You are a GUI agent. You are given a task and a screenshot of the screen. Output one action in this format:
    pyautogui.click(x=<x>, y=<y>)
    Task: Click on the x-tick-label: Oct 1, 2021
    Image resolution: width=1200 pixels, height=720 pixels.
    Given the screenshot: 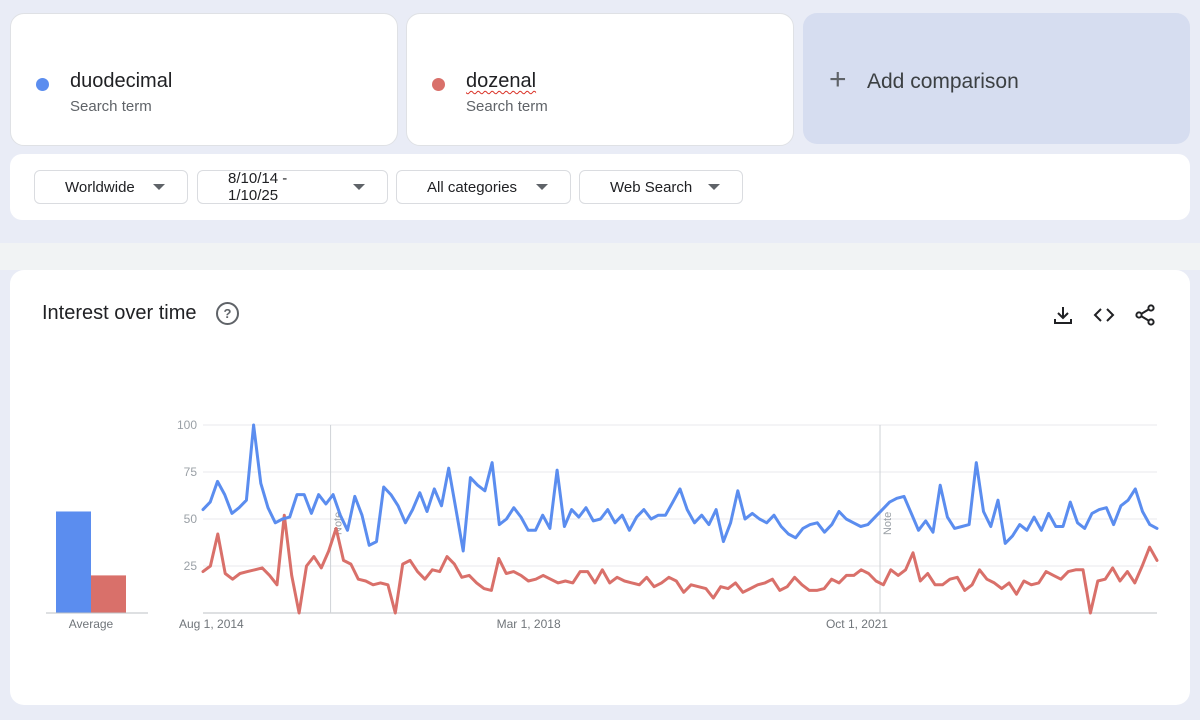 What is the action you would take?
    pyautogui.click(x=857, y=624)
    